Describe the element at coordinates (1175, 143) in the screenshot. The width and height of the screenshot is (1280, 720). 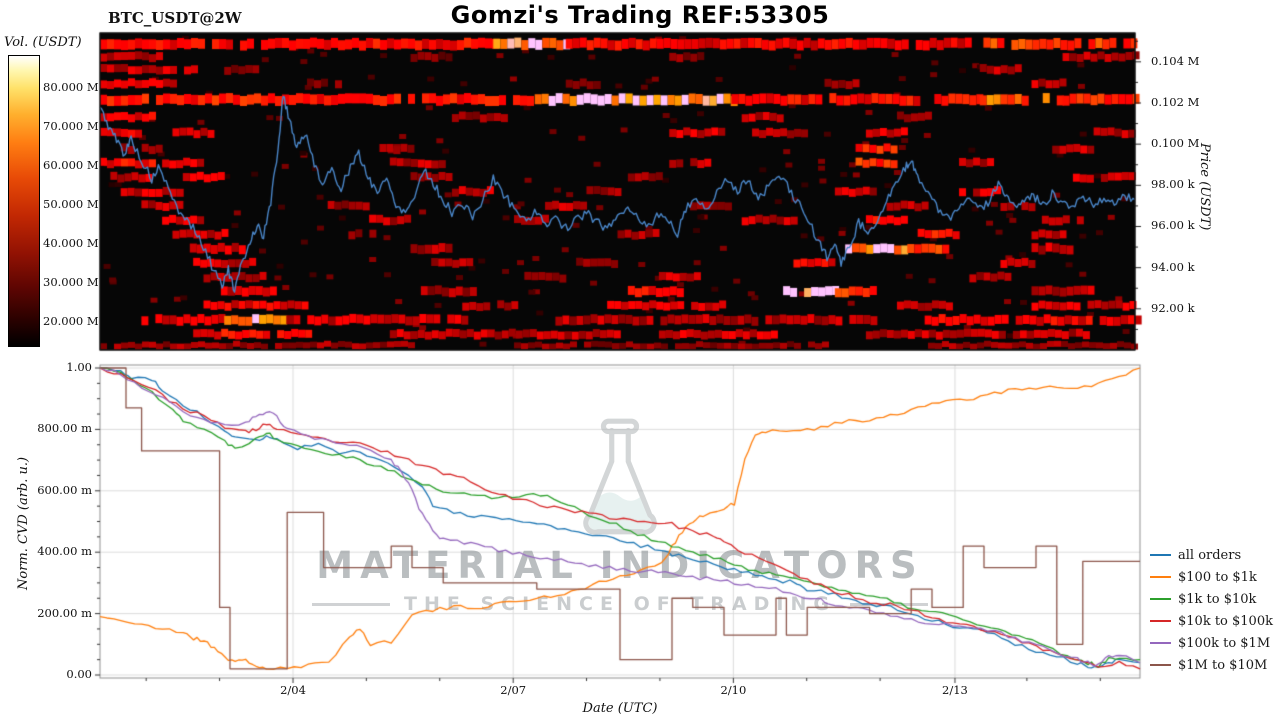
I see `price-tick-label: 0.100 M` at that location.